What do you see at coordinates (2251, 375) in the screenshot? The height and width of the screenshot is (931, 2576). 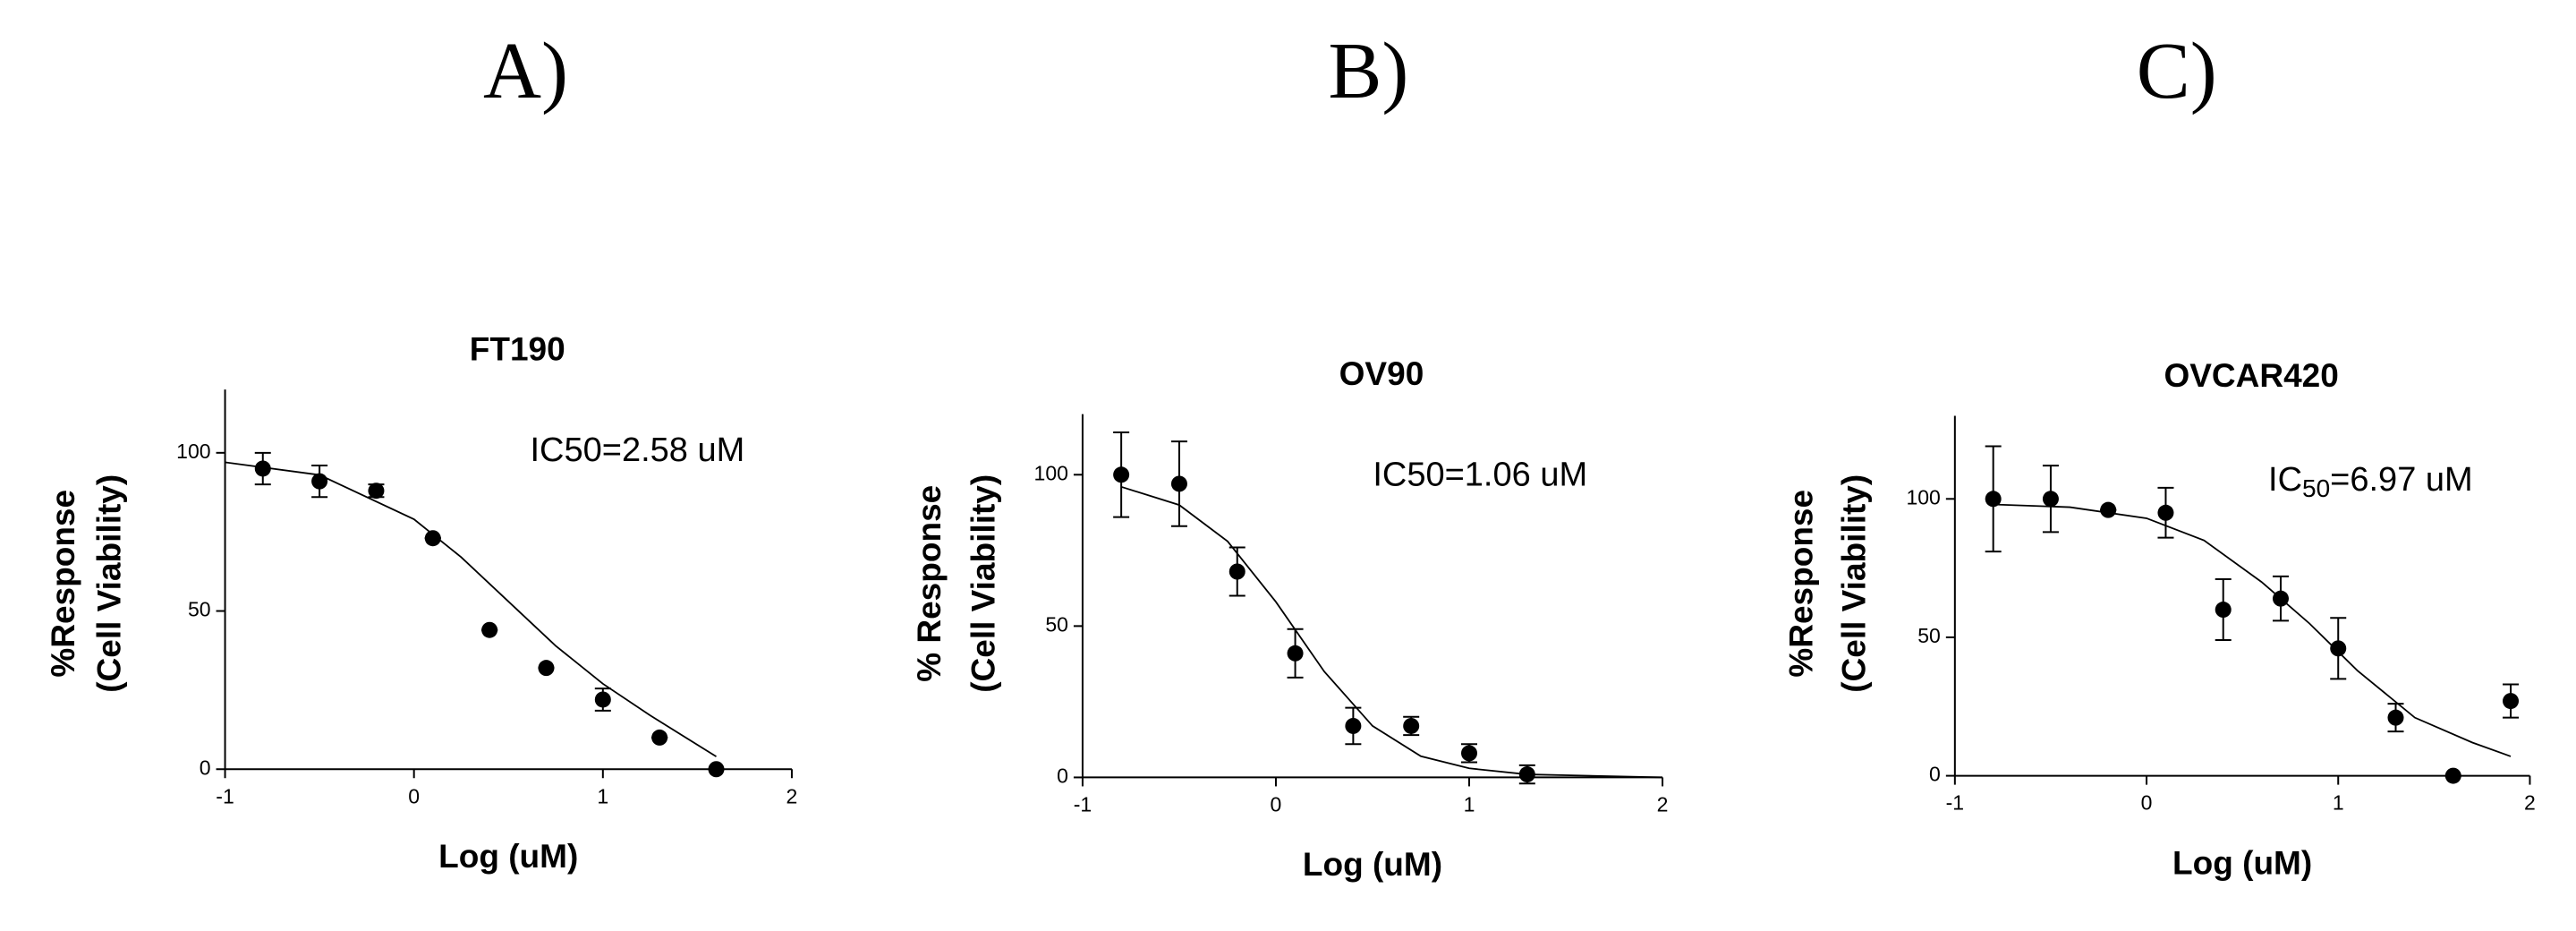 I see `chart-title: OVCAR420` at bounding box center [2251, 375].